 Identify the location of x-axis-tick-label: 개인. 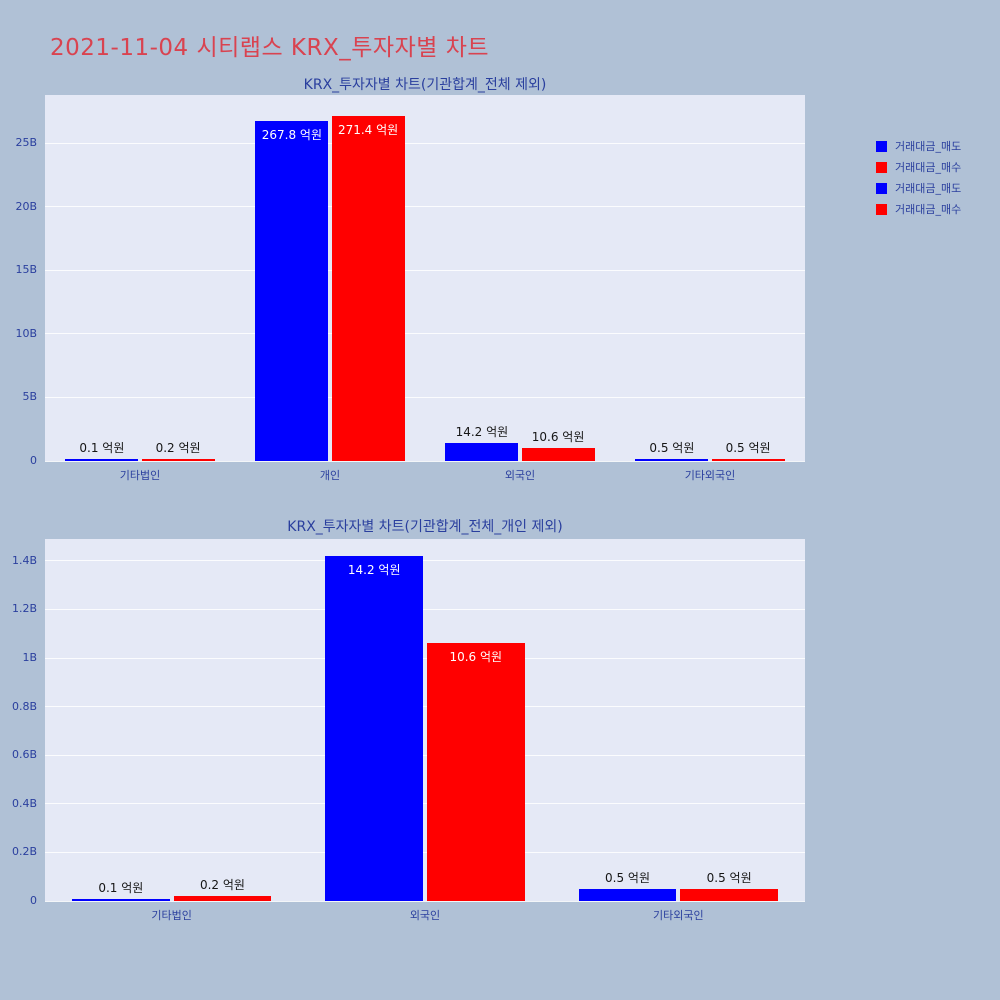
(330, 475).